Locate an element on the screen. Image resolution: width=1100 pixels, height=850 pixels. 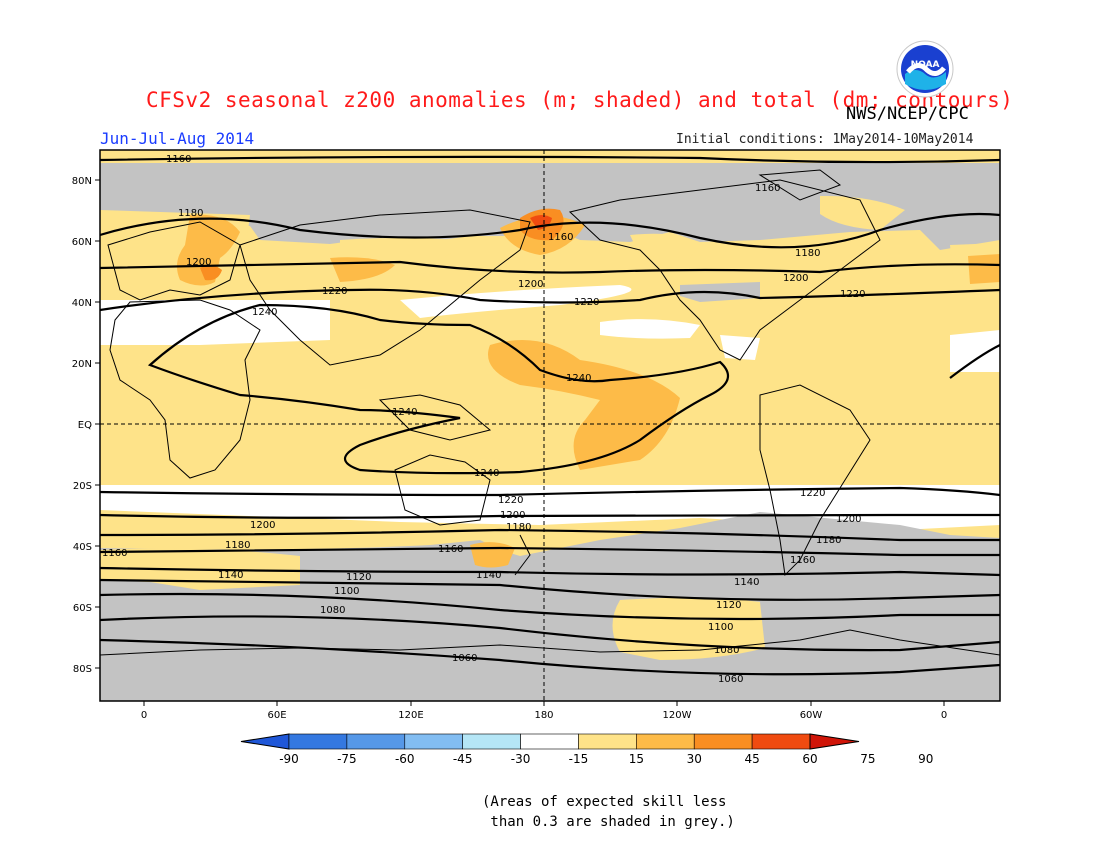
initial-conditions: Initial conditions: 1May2014-10May2014 is located at coordinates (825, 139).